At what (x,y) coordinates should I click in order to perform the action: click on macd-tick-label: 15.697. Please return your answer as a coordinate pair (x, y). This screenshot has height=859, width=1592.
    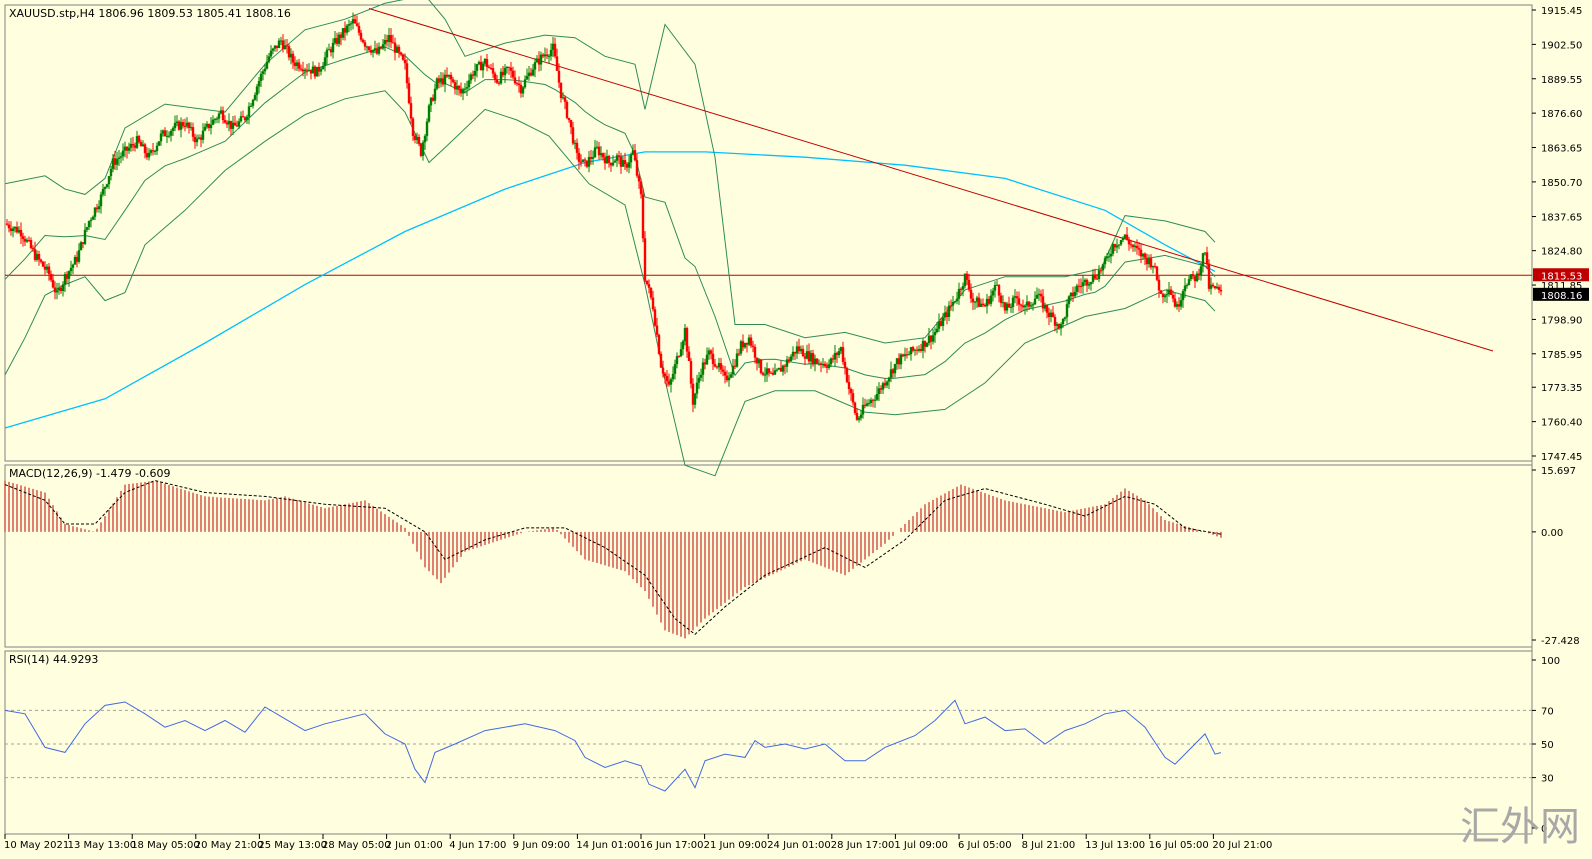
    Looking at the image, I should click on (1558, 471).